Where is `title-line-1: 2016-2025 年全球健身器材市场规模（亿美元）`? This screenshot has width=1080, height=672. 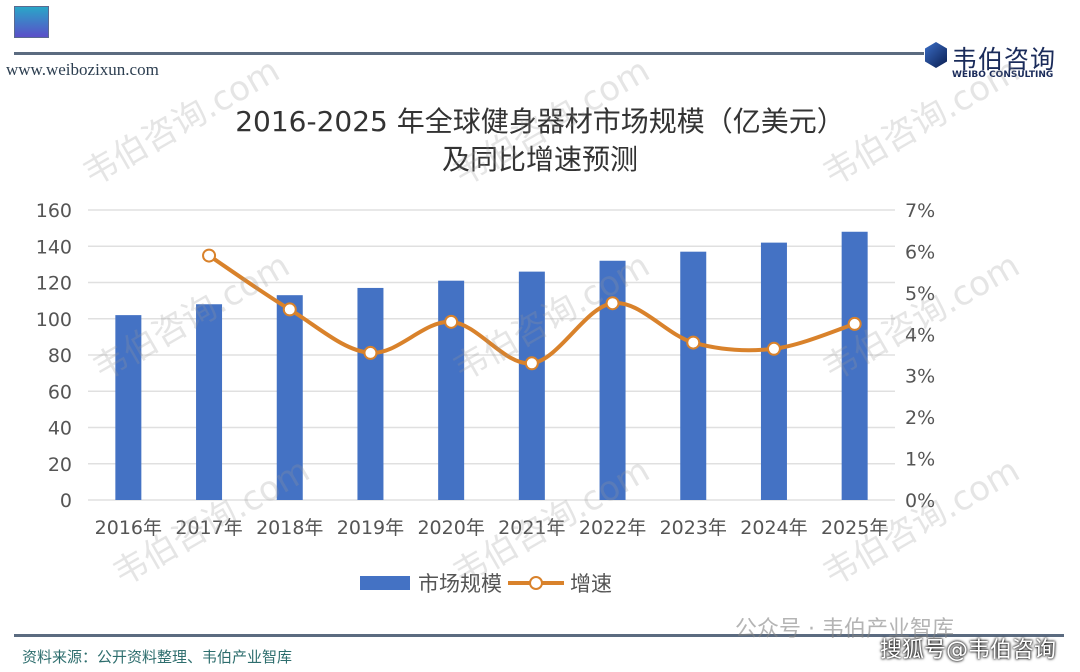
title-line-1: 2016-2025 年全球健身器材市场规模（亿美元） is located at coordinates (540, 121).